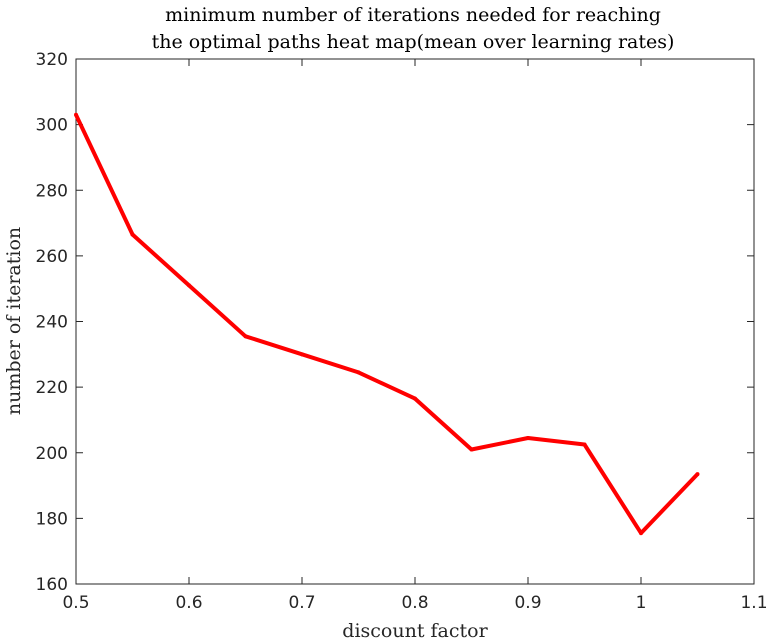  Describe the element at coordinates (641, 603) in the screenshot. I see `x-tick-label: 1` at that location.